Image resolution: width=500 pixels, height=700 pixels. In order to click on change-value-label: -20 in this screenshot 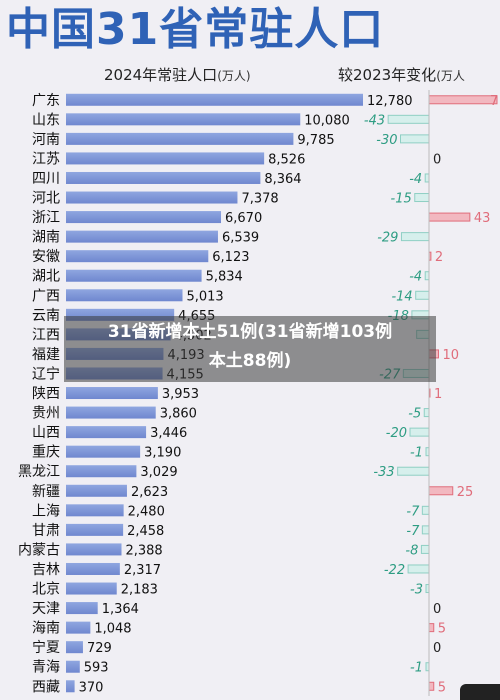, I will do `click(396, 433)`.